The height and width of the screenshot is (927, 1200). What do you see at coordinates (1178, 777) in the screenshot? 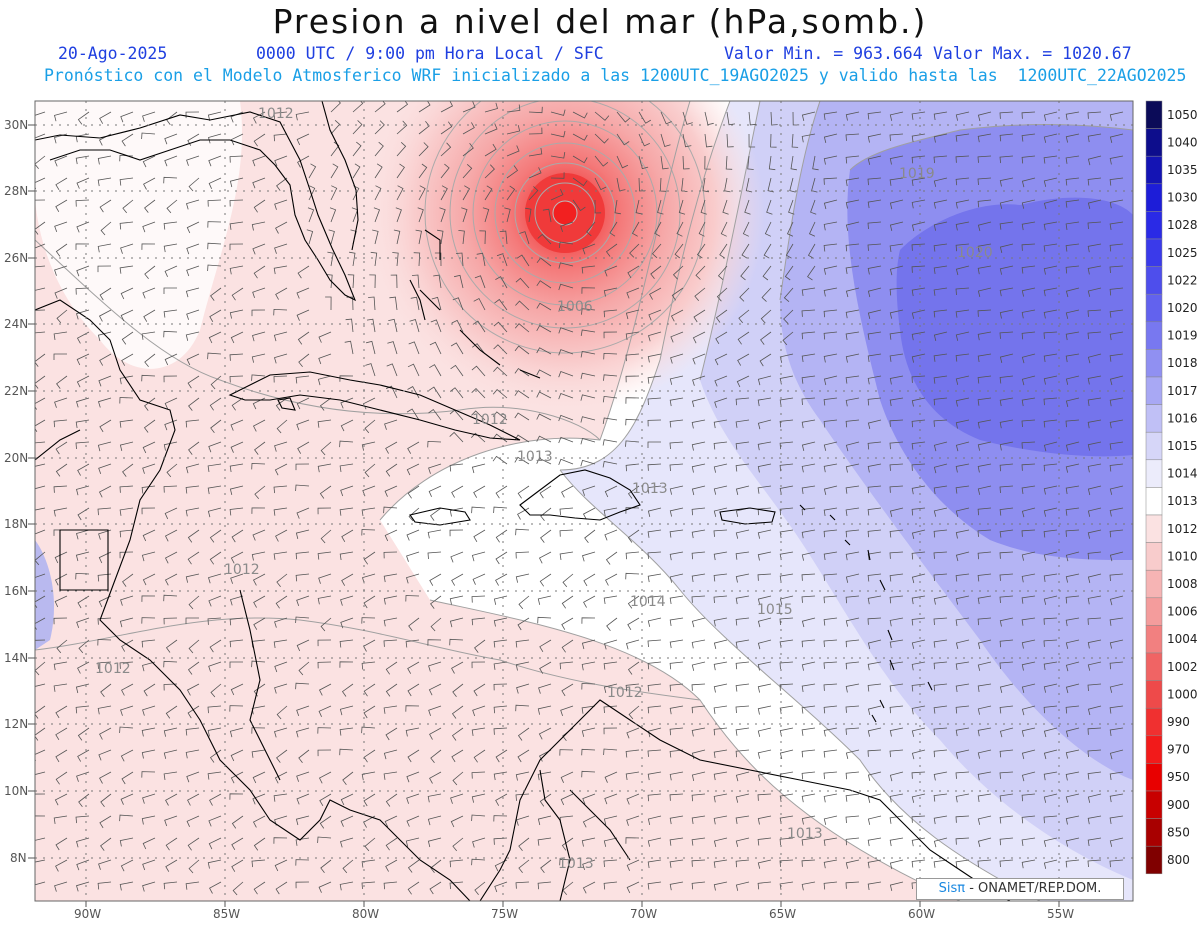
I see `colorbar-label: 950` at bounding box center [1178, 777].